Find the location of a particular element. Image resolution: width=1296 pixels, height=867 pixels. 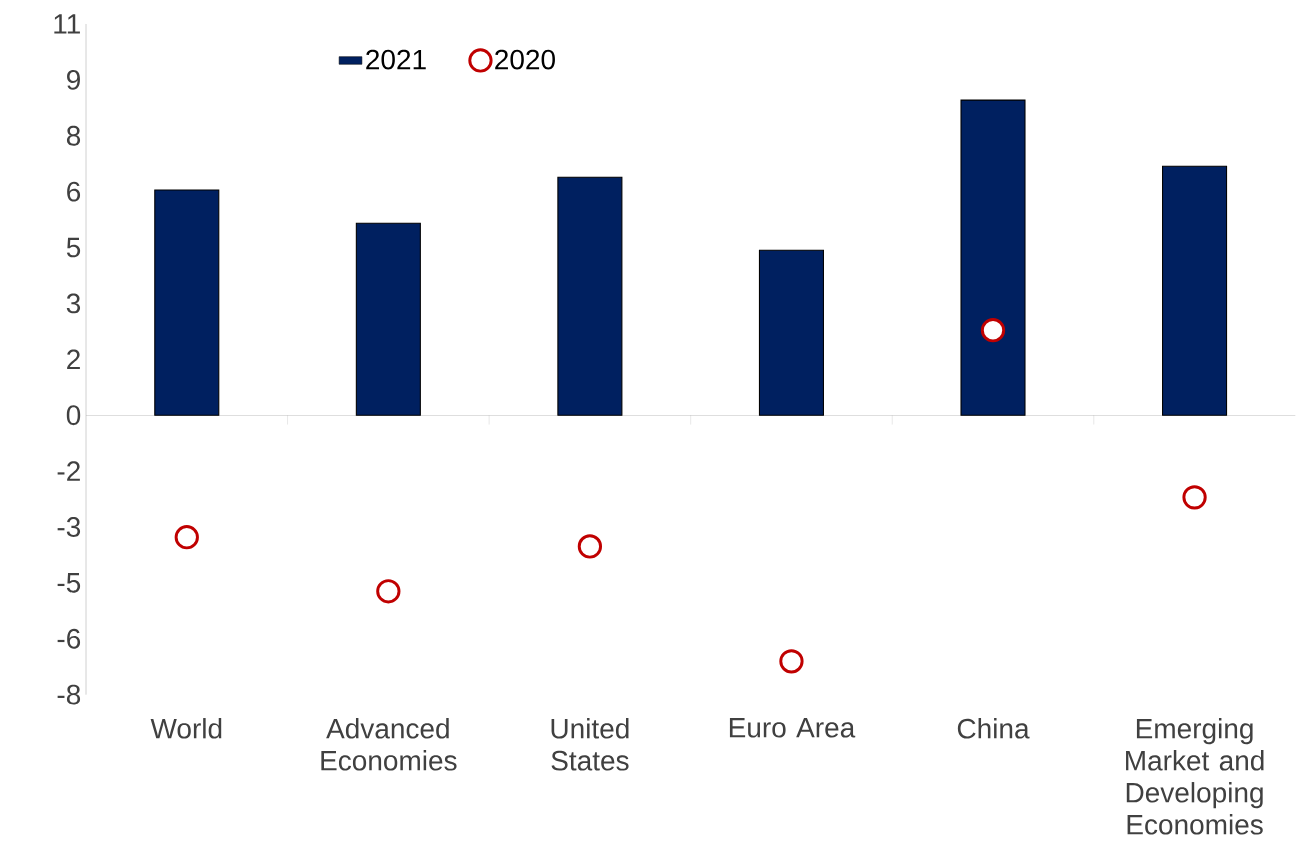

y-tick-label: -8 is located at coordinates (69, 694).